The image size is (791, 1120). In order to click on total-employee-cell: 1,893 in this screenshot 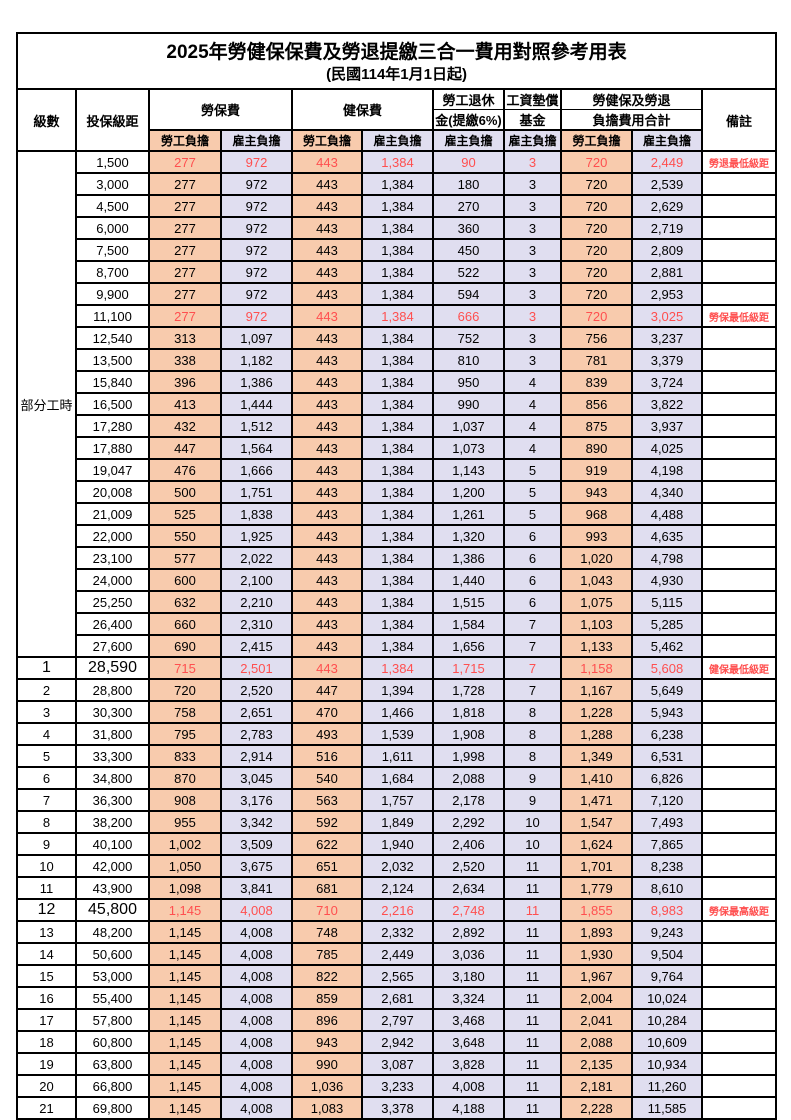, I will do `click(596, 932)`.